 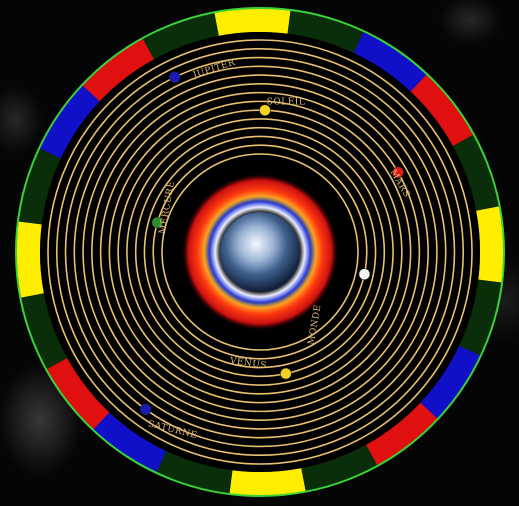 I want to click on planet-venus, so click(x=286, y=373).